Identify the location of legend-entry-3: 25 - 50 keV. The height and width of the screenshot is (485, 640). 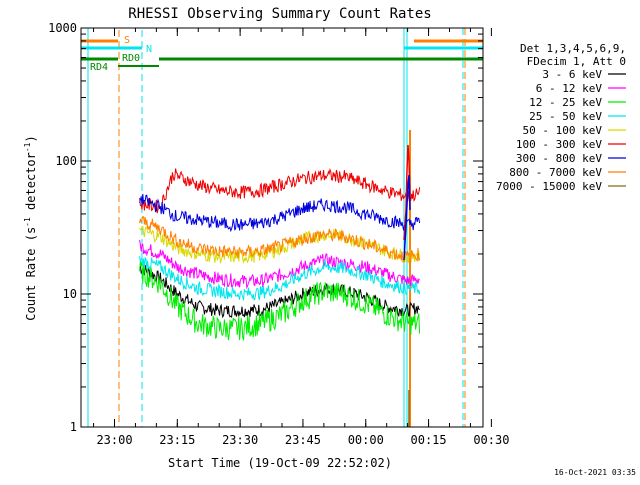
(565, 116).